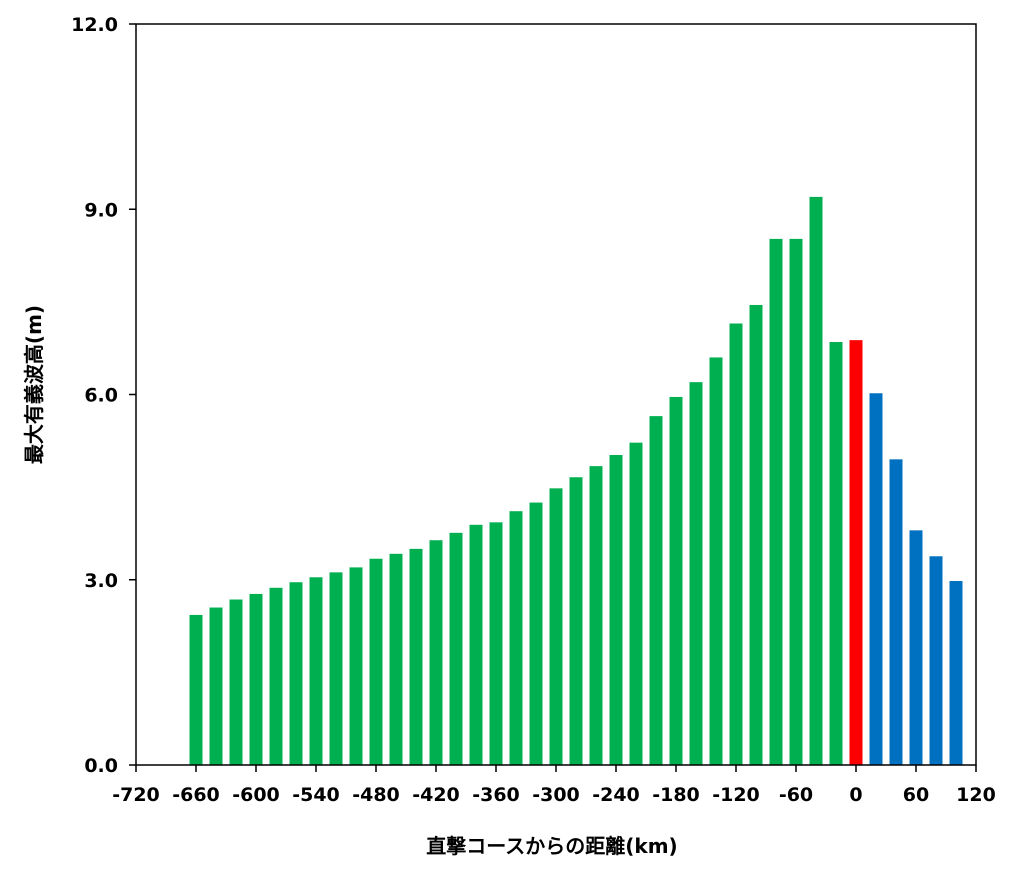  Describe the element at coordinates (616, 795) in the screenshot. I see `x-tick-label-8: -240` at that location.